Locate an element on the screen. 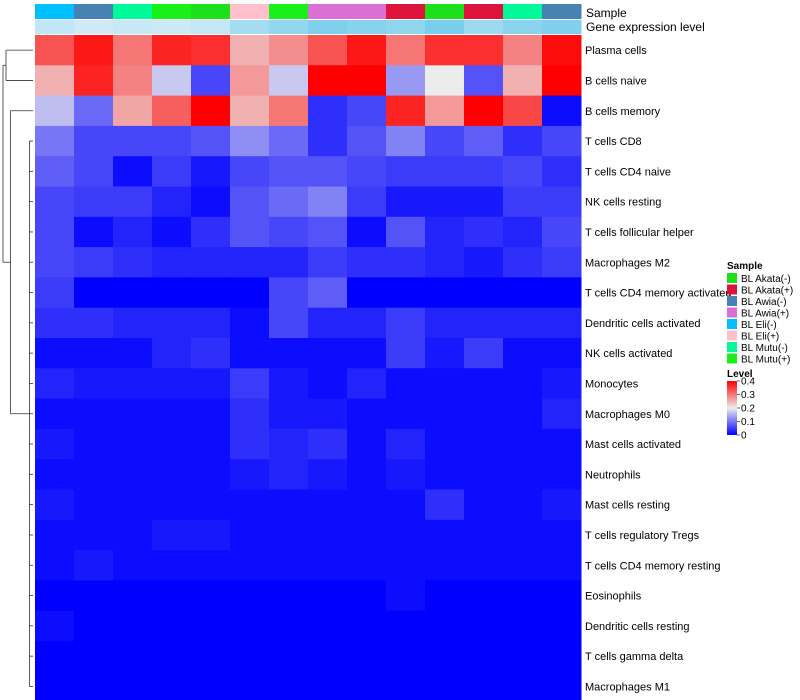 This screenshot has height=700, width=800. sample-legend-label: BL Eli(+) is located at coordinates (760, 337).